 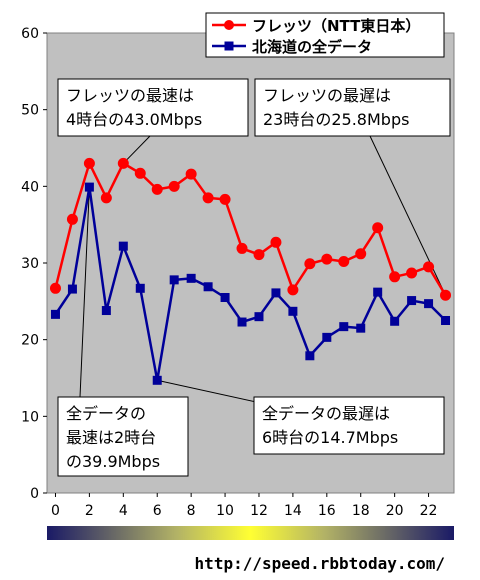 What do you see at coordinates (259, 511) in the screenshot?
I see `x-tick-label: 12` at bounding box center [259, 511].